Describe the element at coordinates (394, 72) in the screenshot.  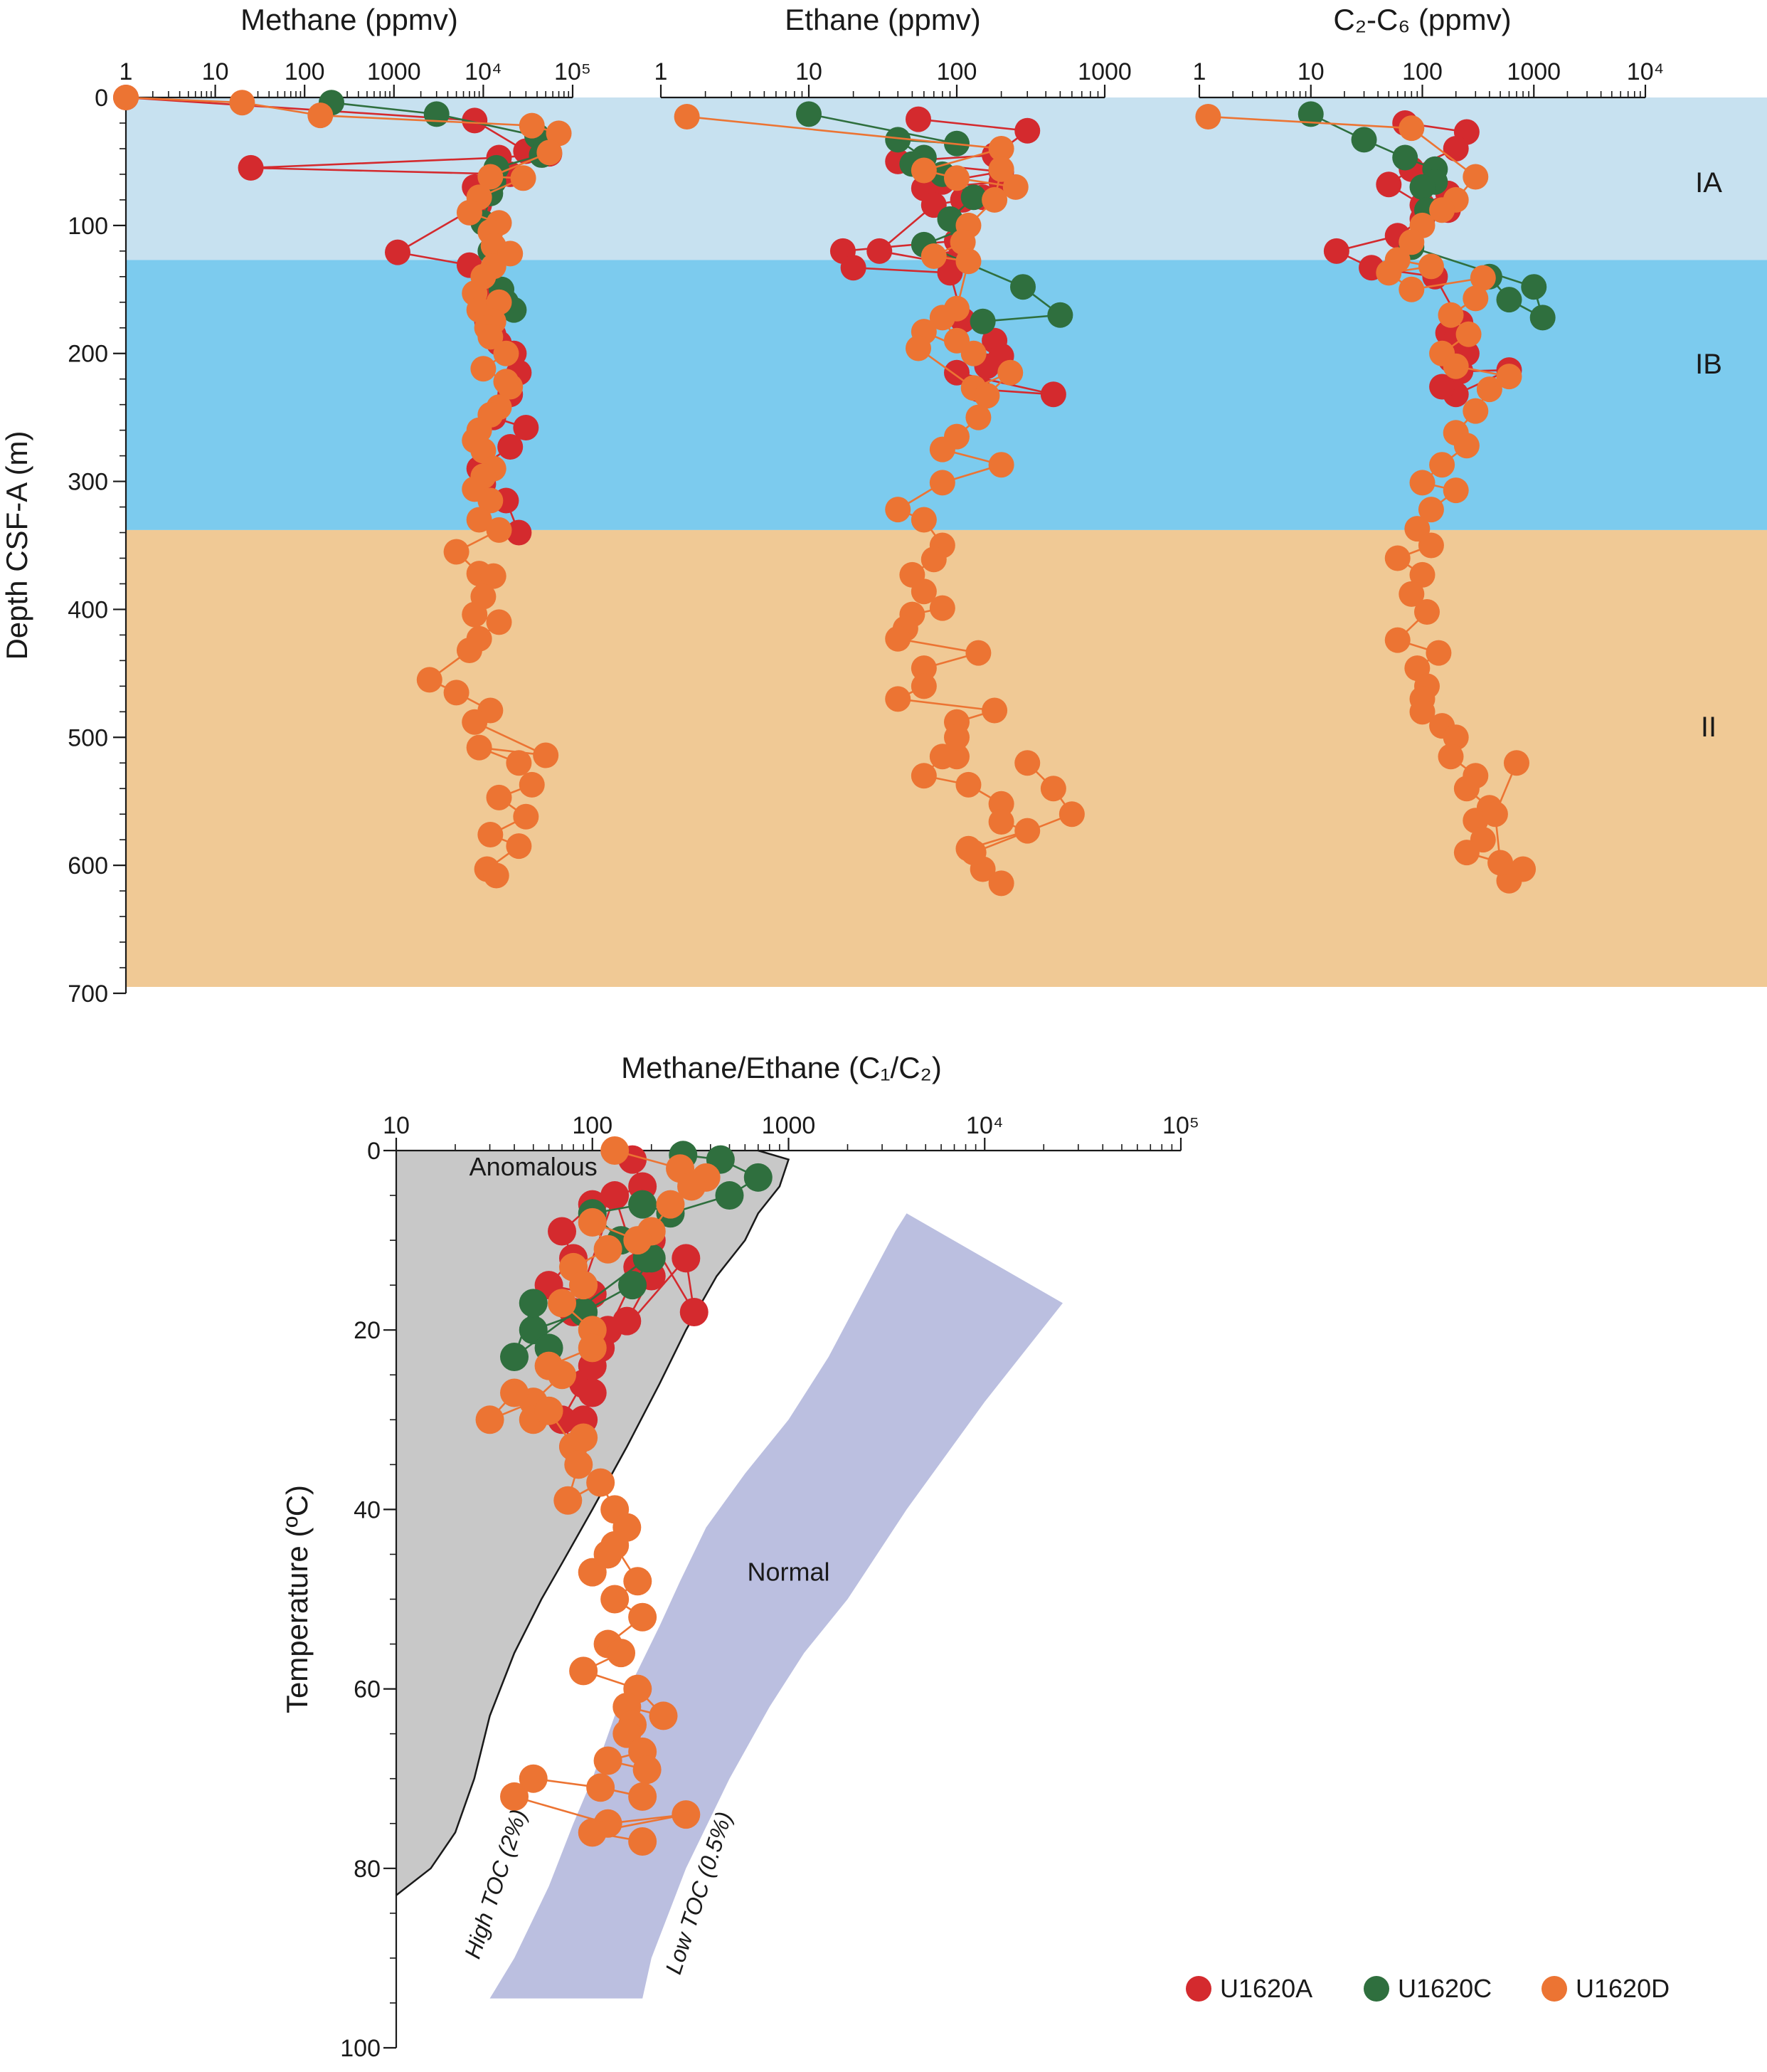
I see `x-tick-label: 1000` at that location.